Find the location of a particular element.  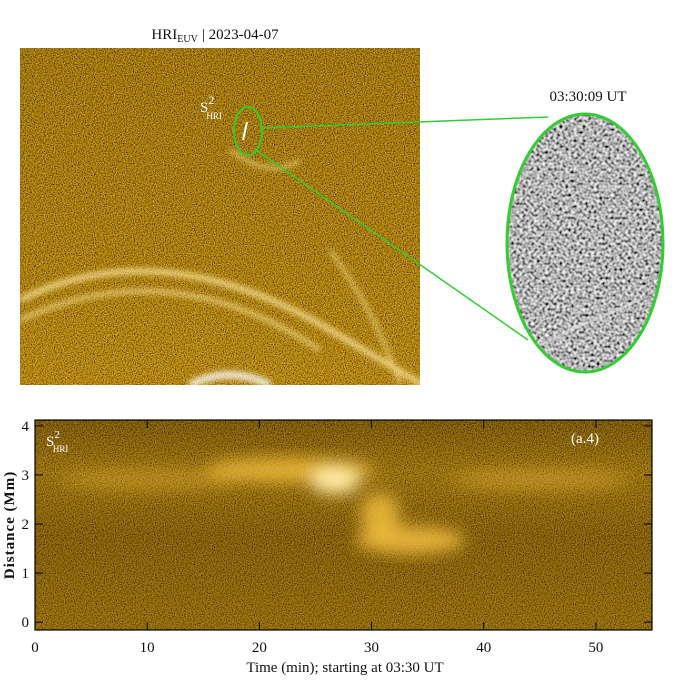

y-tick-label: 2 is located at coordinates (26, 525).